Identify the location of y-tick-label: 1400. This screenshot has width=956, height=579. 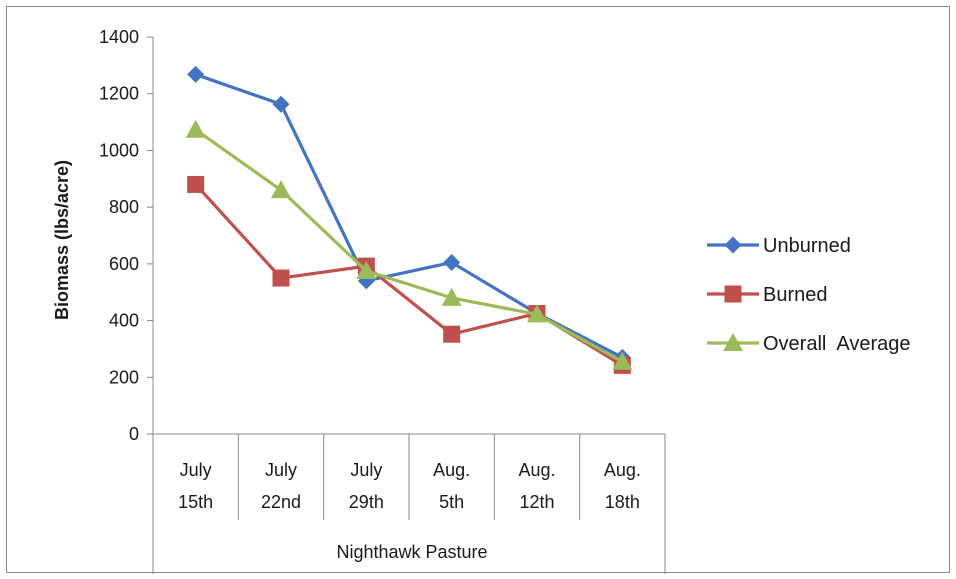
(119, 37).